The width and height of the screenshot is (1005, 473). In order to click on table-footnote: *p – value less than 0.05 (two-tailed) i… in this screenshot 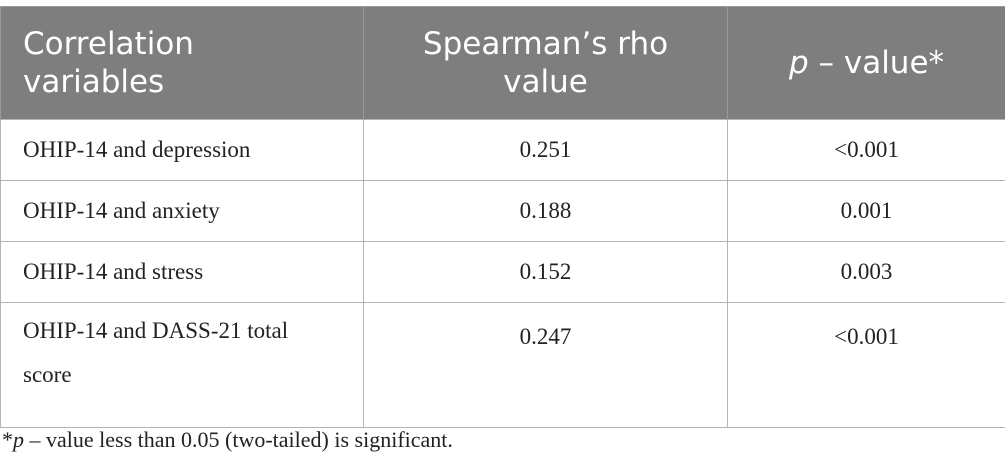, I will do `click(227, 440)`.